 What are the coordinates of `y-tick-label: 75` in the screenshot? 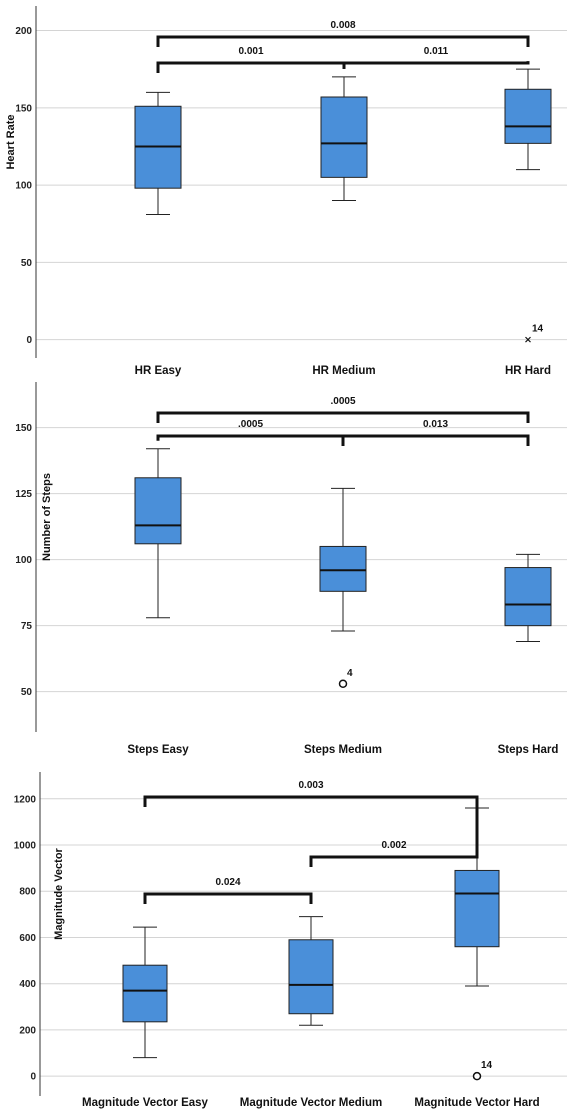 It's located at (27, 626).